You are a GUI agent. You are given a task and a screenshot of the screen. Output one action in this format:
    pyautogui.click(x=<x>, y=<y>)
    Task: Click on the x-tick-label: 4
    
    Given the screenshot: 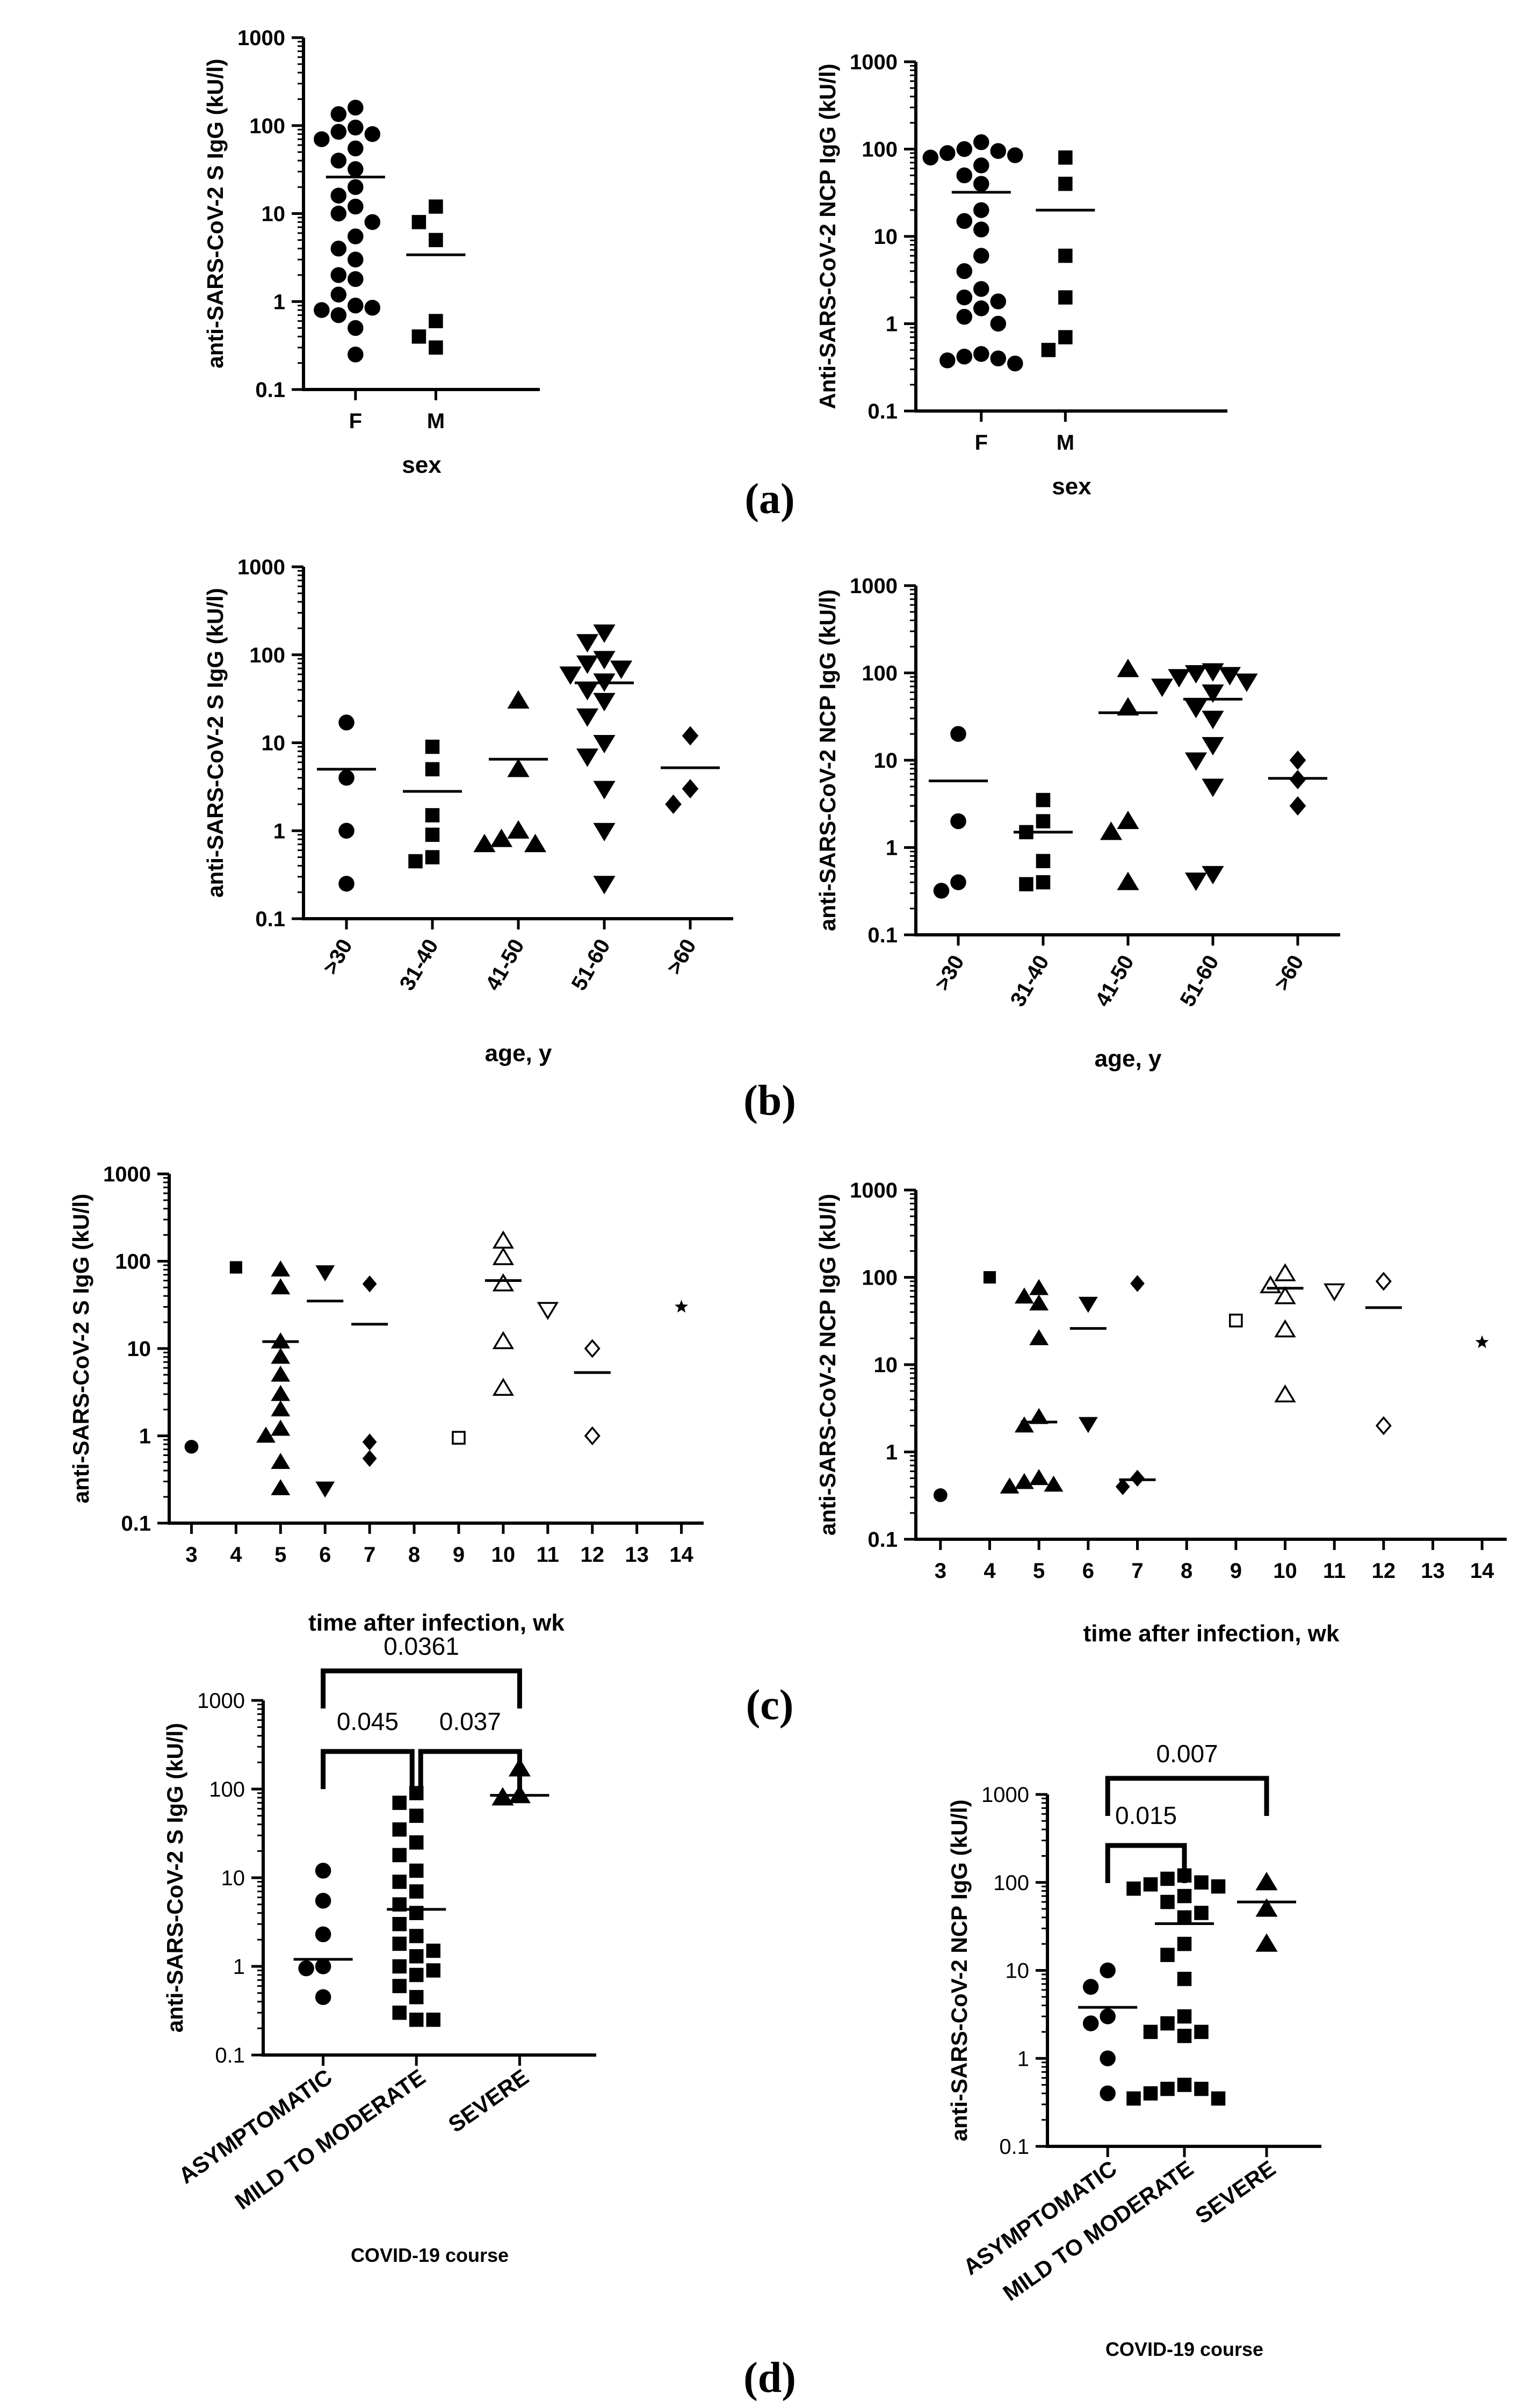 What is the action you would take?
    pyautogui.click(x=990, y=1571)
    